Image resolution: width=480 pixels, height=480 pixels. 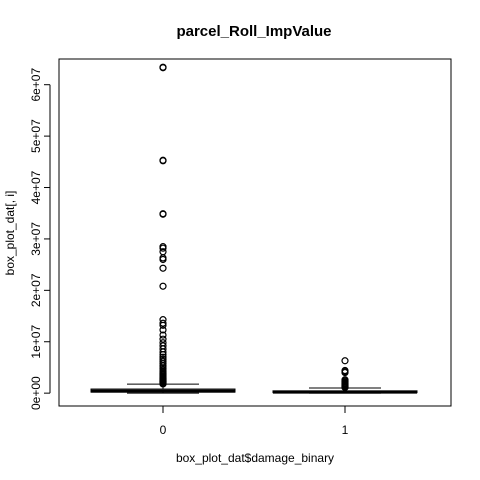 I want to click on y-tick-label: 6e+07, so click(x=36, y=85).